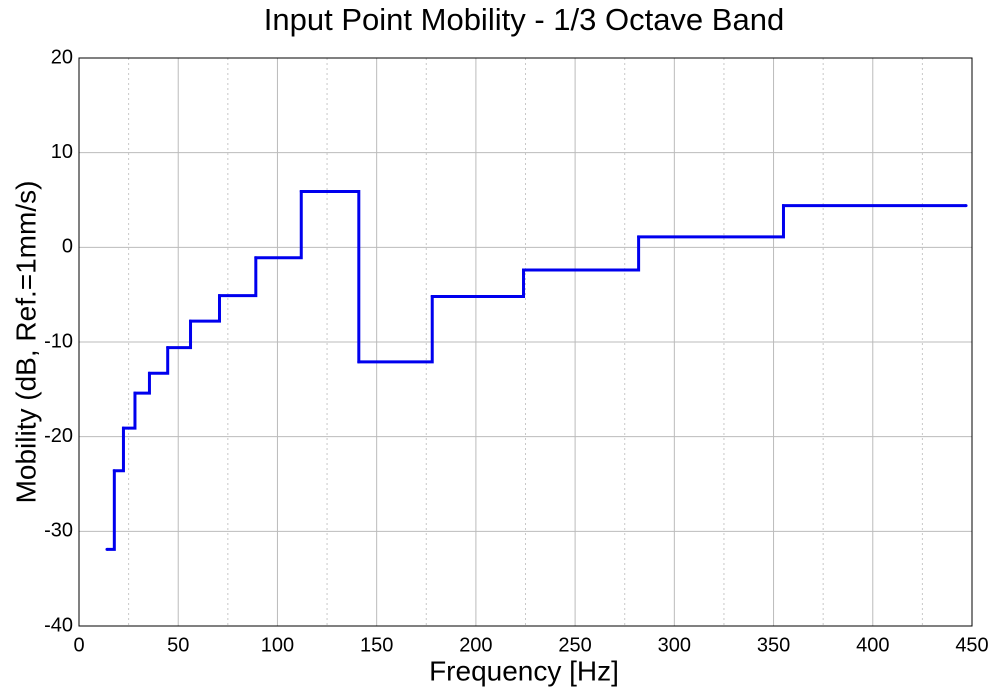 Image resolution: width=996 pixels, height=698 pixels. Describe the element at coordinates (25, 342) in the screenshot. I see `y-axis-label: Mobility (dB, Ref.=1mm/s)` at that location.